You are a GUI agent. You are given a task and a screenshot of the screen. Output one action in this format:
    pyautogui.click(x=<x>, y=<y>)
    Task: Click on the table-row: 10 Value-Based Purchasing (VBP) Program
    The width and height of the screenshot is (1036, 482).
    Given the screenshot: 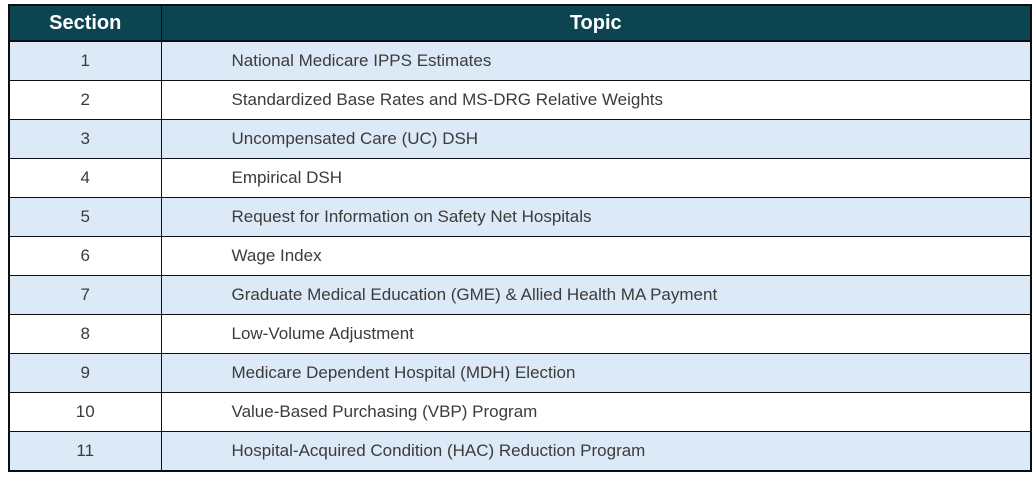 What is the action you would take?
    pyautogui.click(x=520, y=412)
    